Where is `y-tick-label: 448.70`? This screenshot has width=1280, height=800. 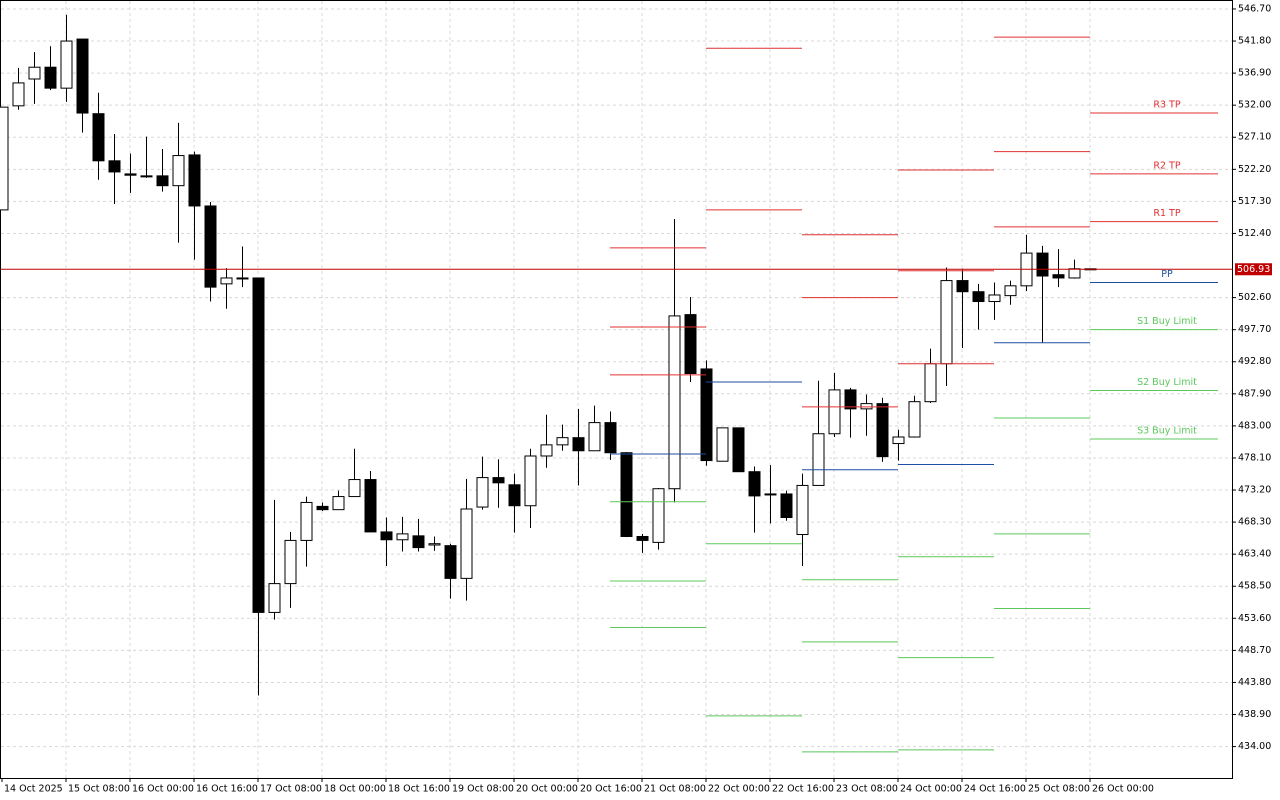 y-tick-label: 448.70 is located at coordinates (1254, 650).